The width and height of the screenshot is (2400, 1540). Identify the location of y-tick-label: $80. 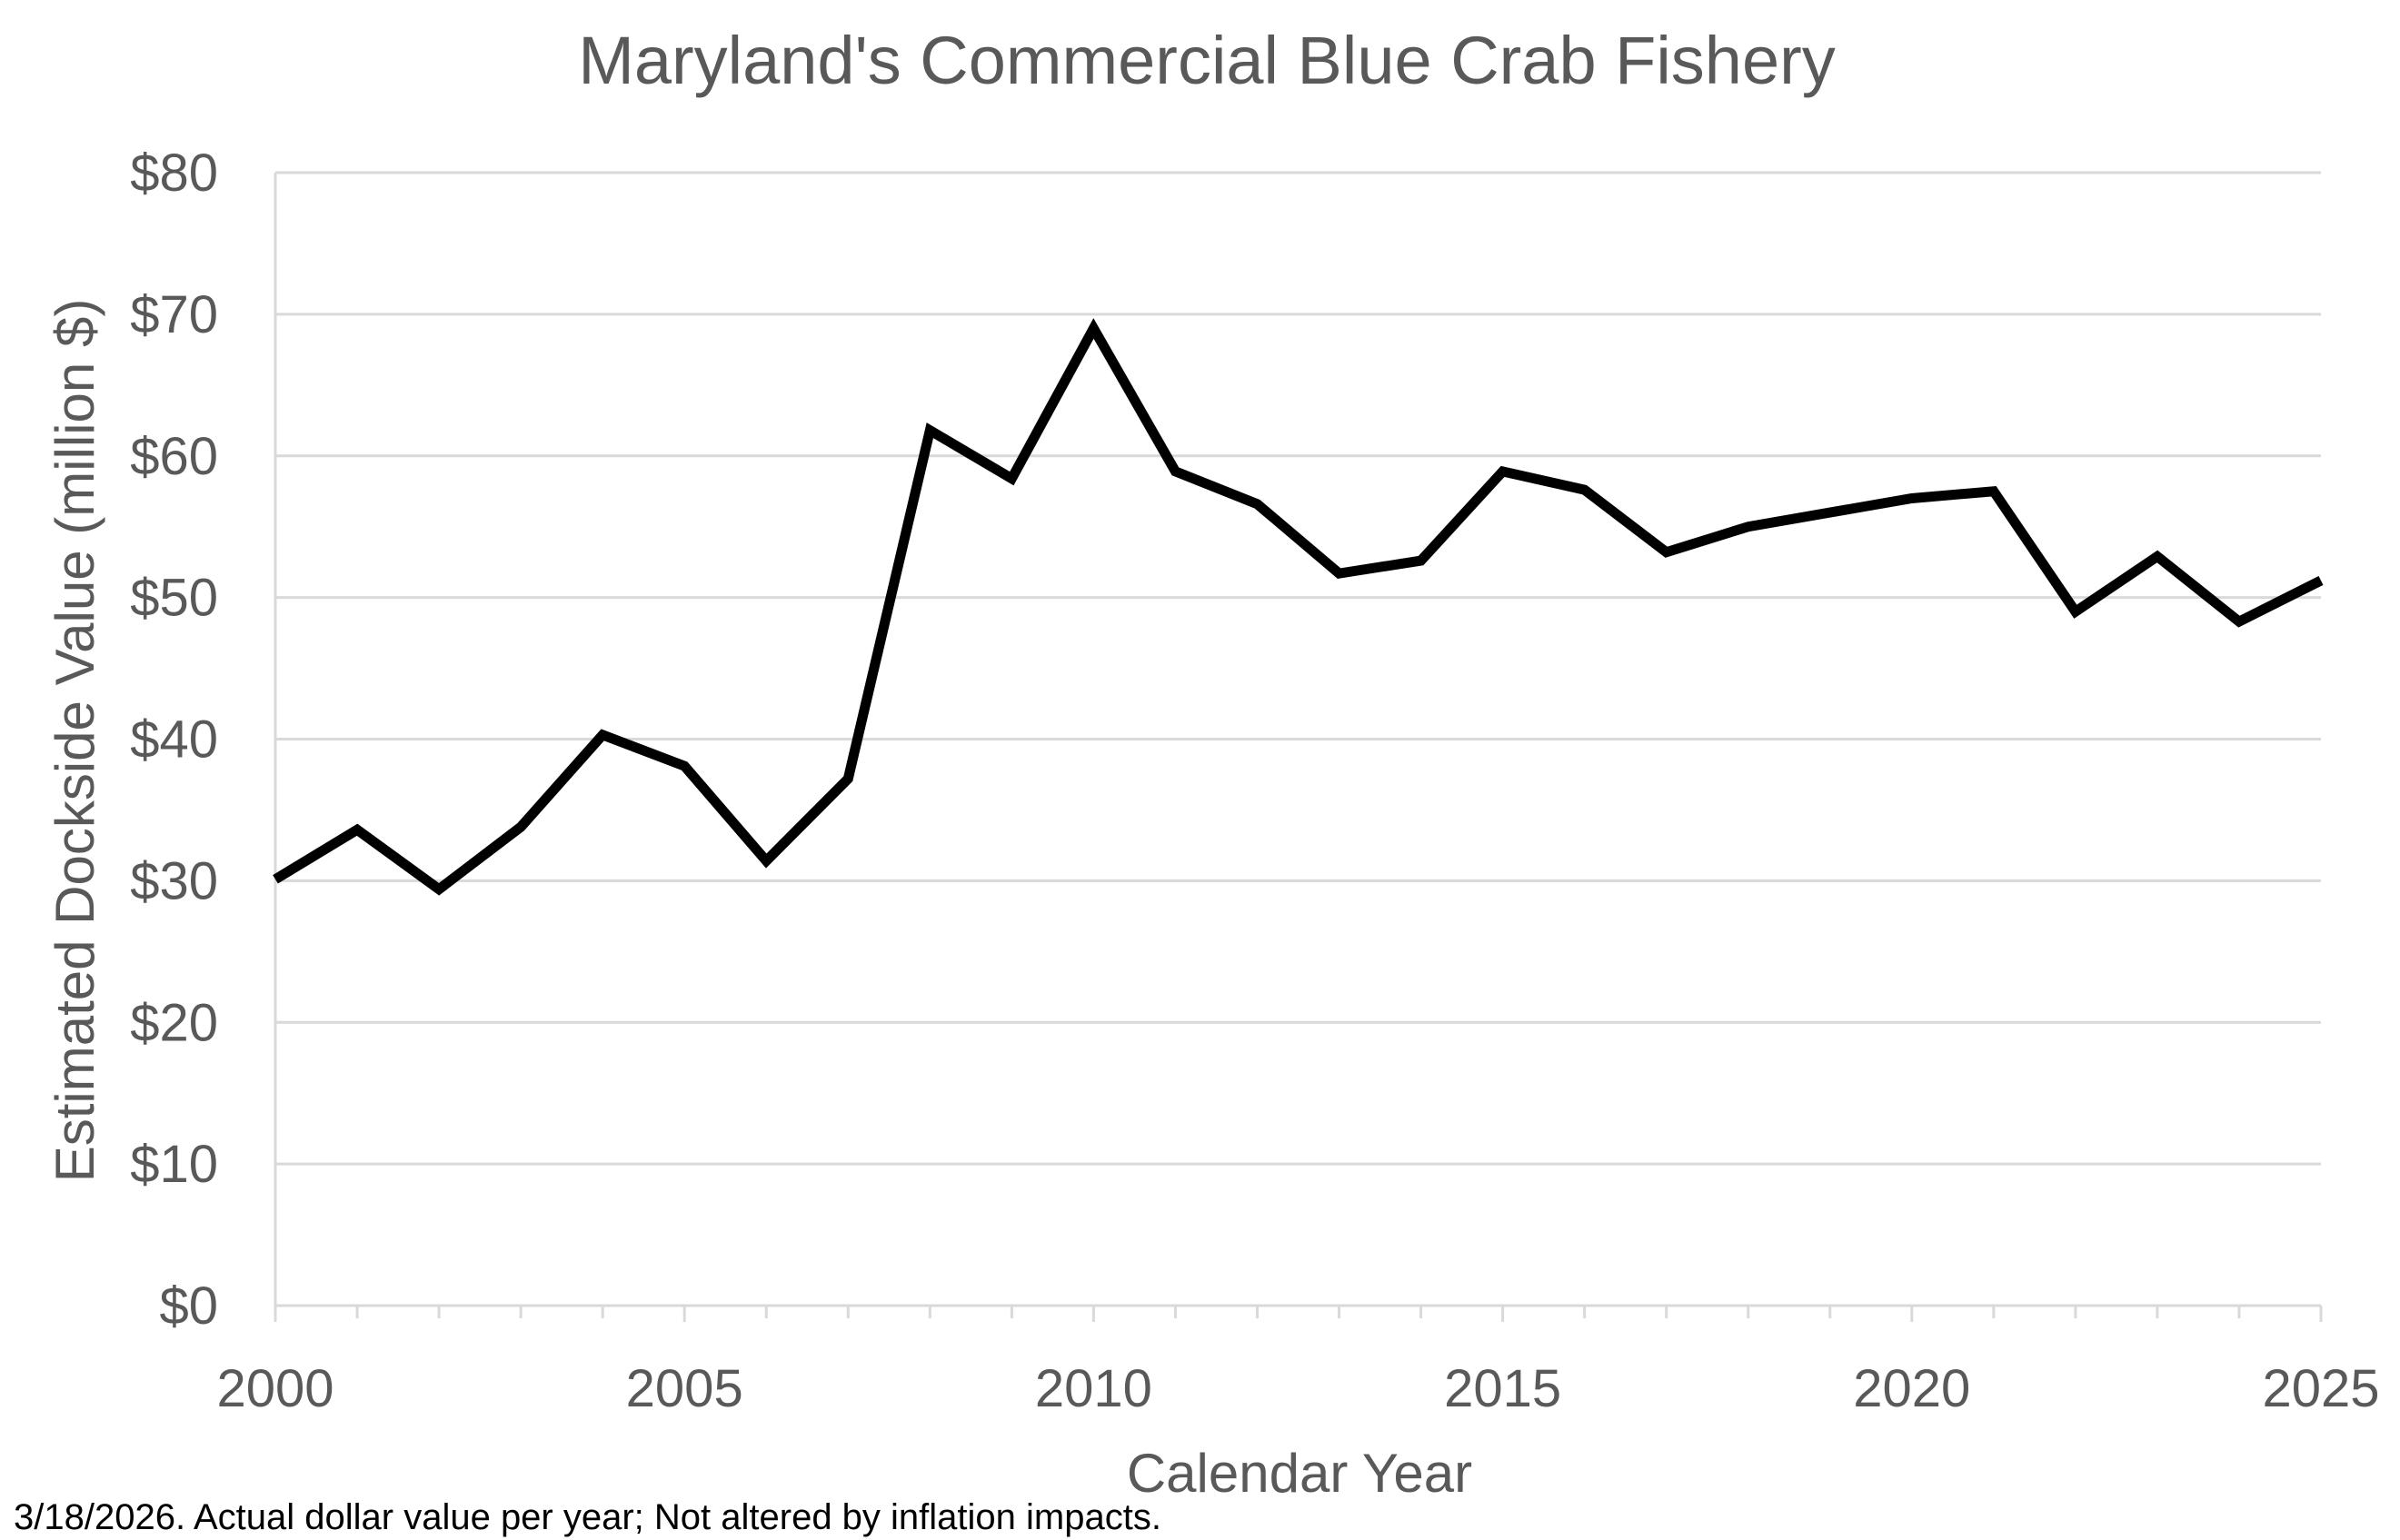
(174, 174).